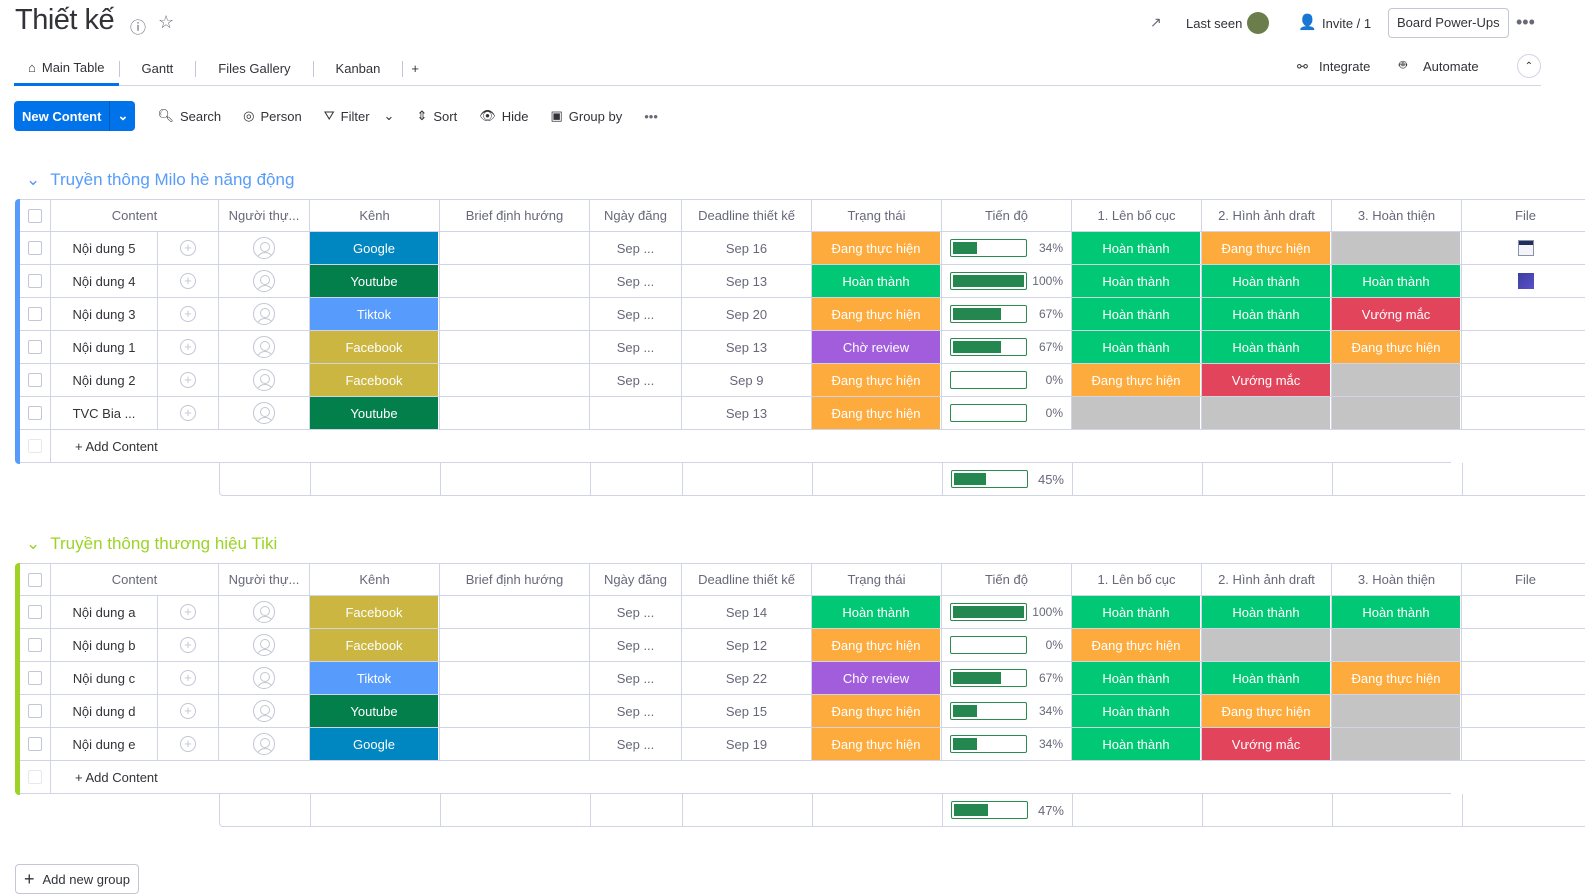  I want to click on tab-gantt: Gantt, so click(157, 68).